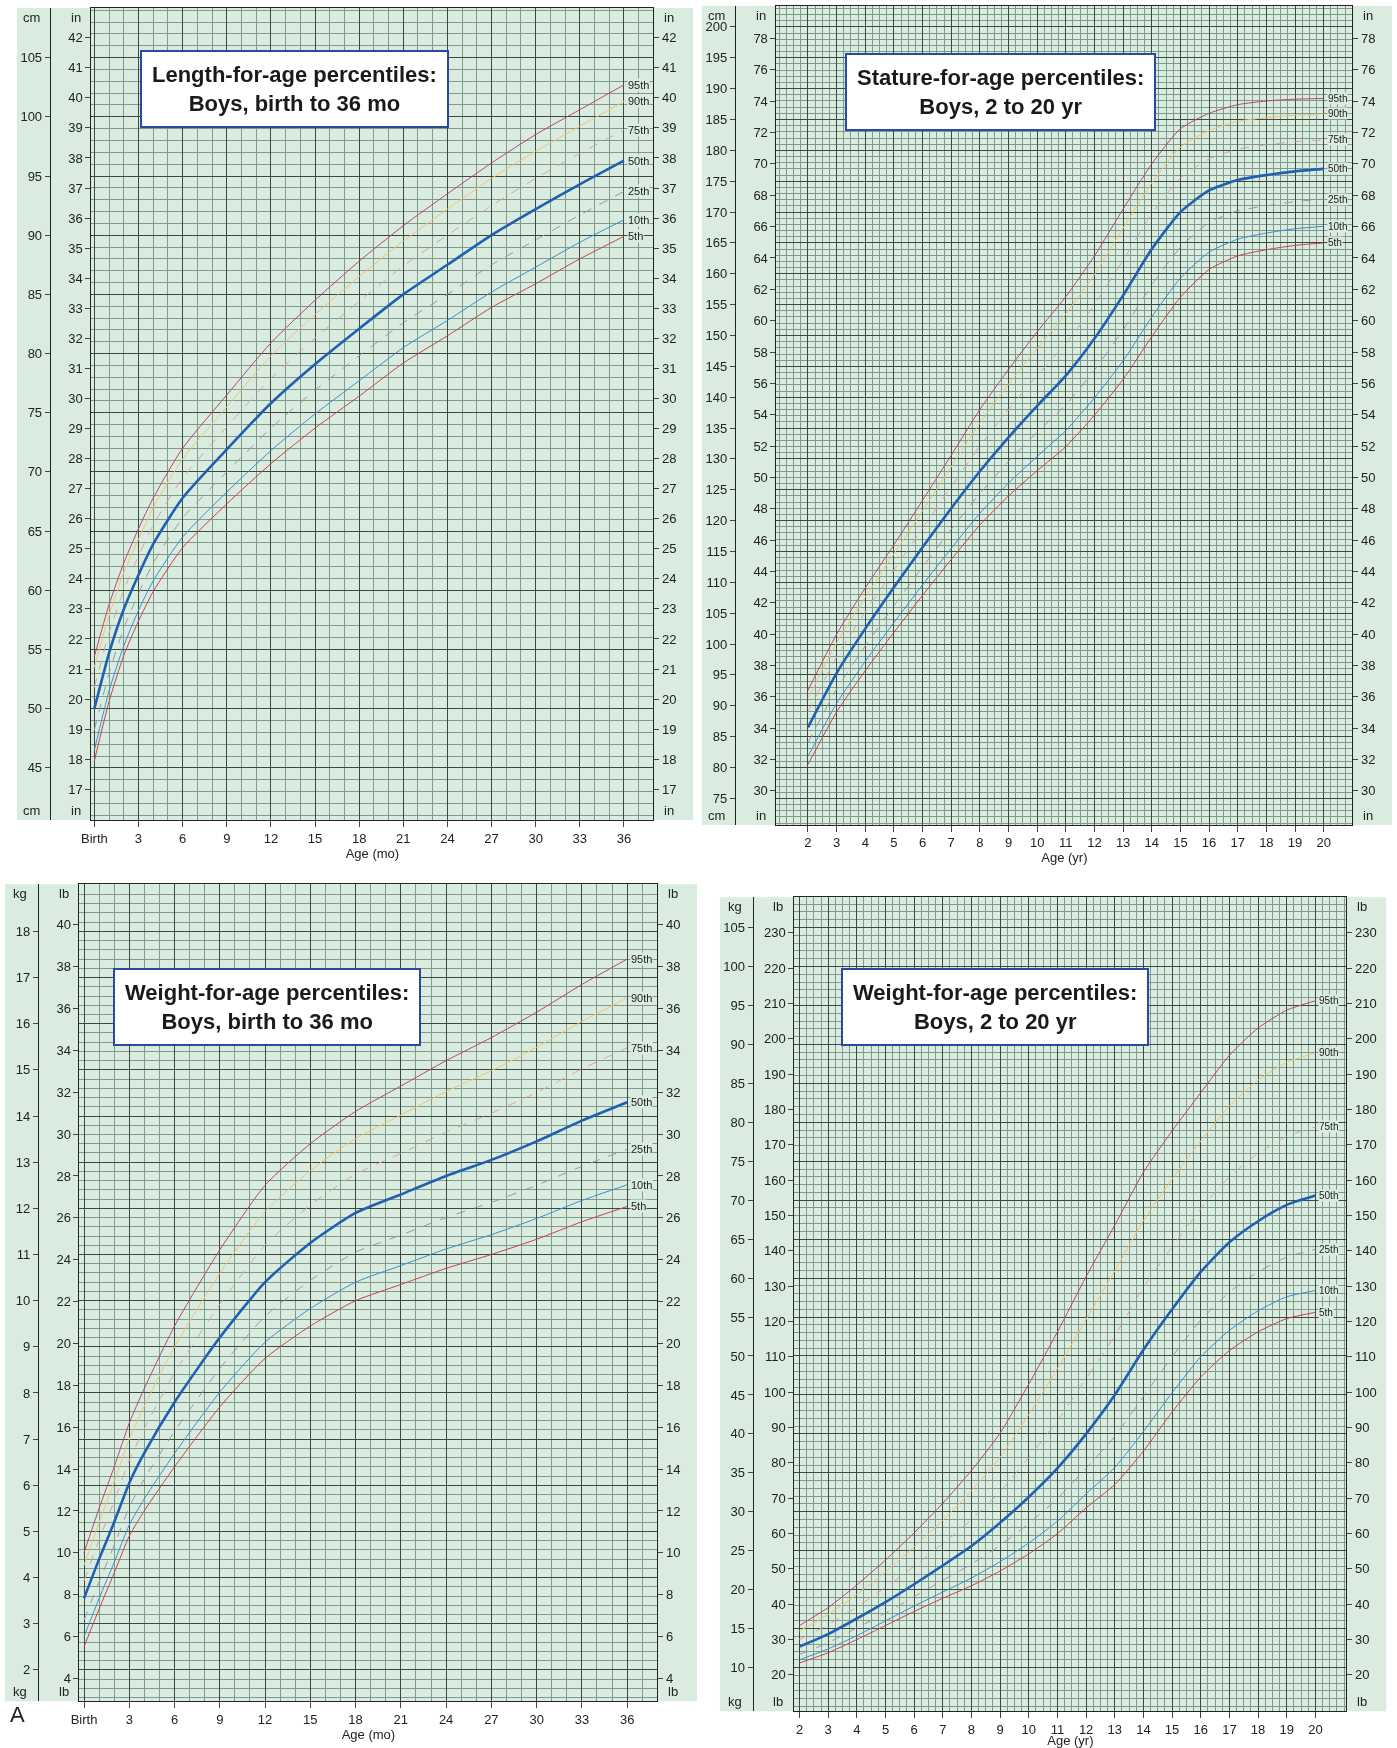 The width and height of the screenshot is (1397, 1748). What do you see at coordinates (642, 1185) in the screenshot?
I see `series-label: 10th` at bounding box center [642, 1185].